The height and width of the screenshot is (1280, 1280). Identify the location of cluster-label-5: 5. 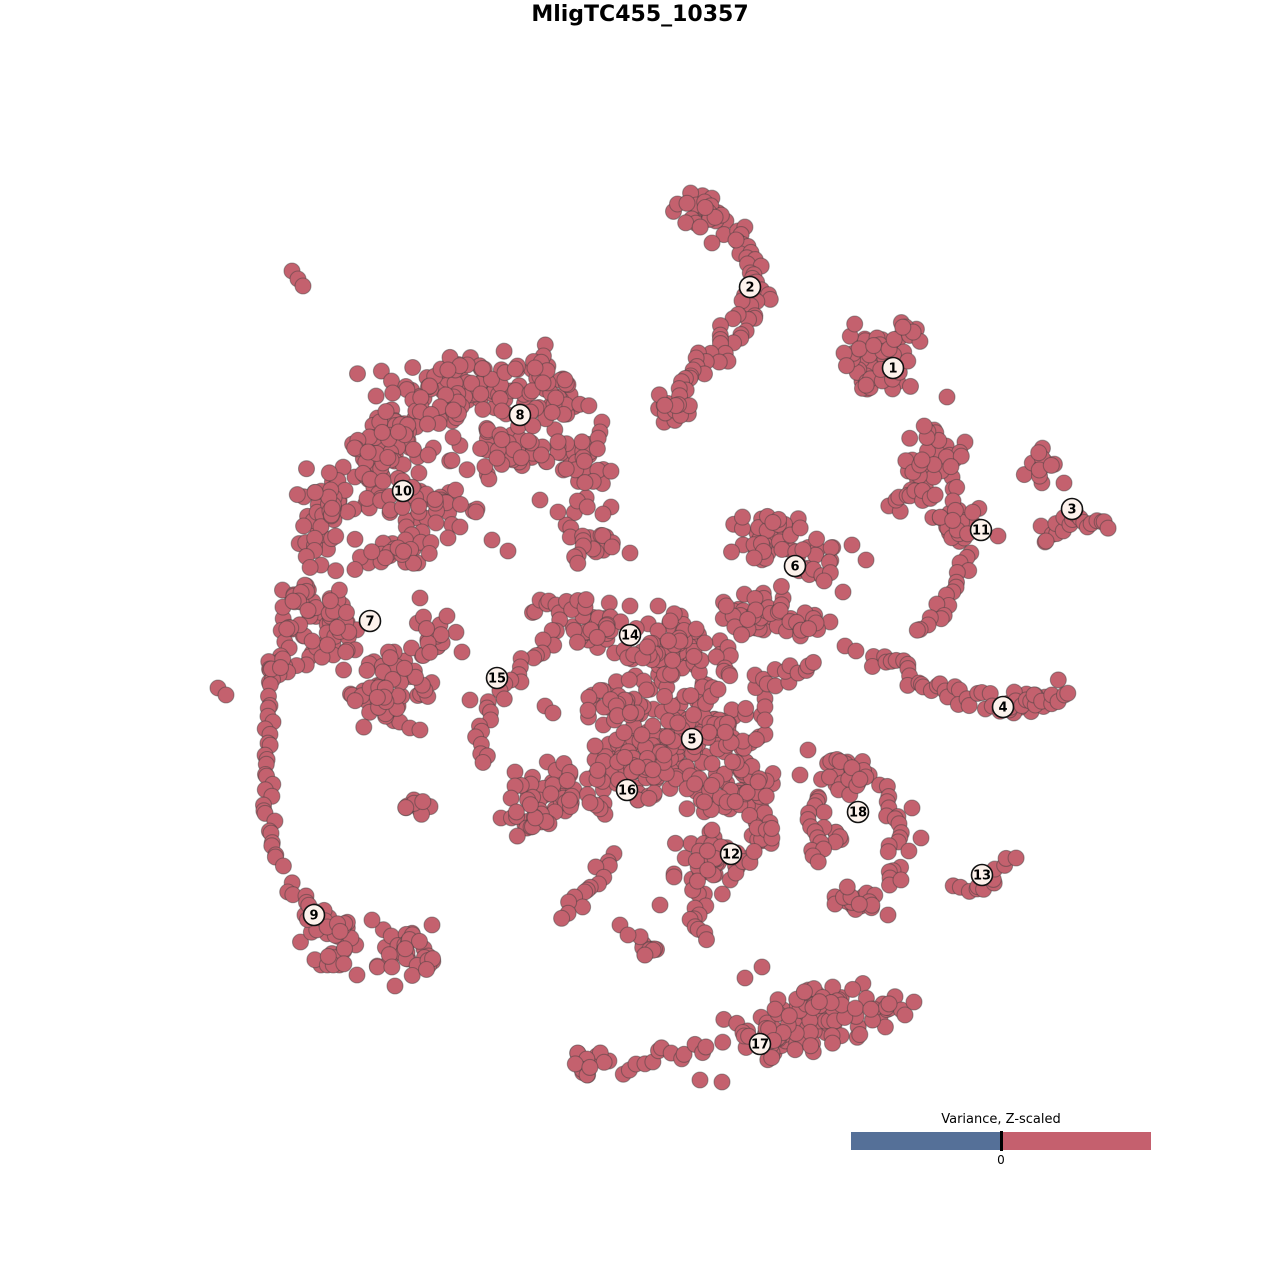
(692, 739).